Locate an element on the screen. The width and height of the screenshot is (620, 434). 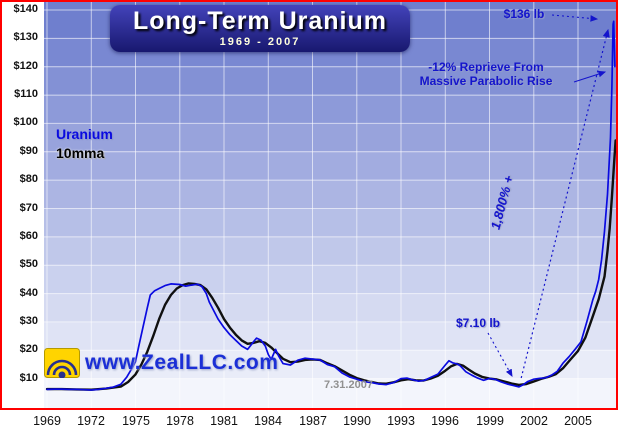
chart-title: Long-Term Uranium is located at coordinates (260, 21).